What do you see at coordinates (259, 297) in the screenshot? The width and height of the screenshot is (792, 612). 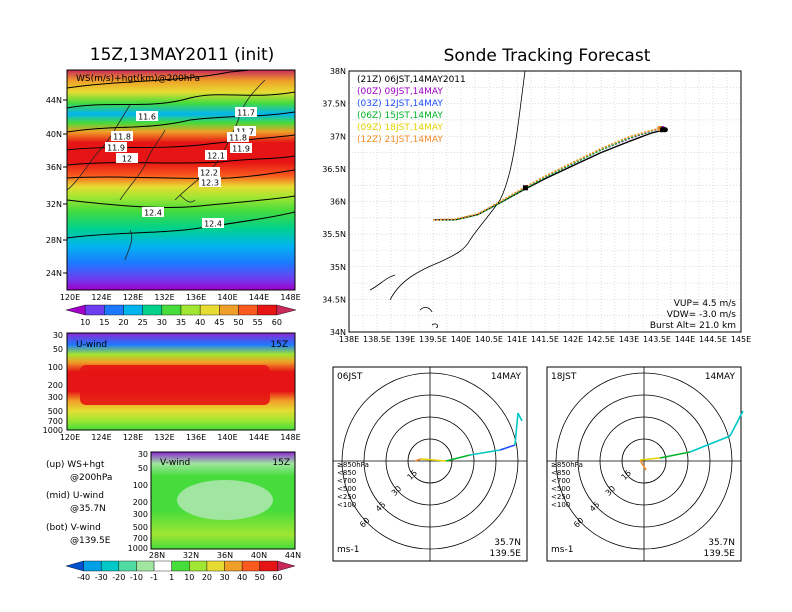 I see `lon-tick-label: 144E` at bounding box center [259, 297].